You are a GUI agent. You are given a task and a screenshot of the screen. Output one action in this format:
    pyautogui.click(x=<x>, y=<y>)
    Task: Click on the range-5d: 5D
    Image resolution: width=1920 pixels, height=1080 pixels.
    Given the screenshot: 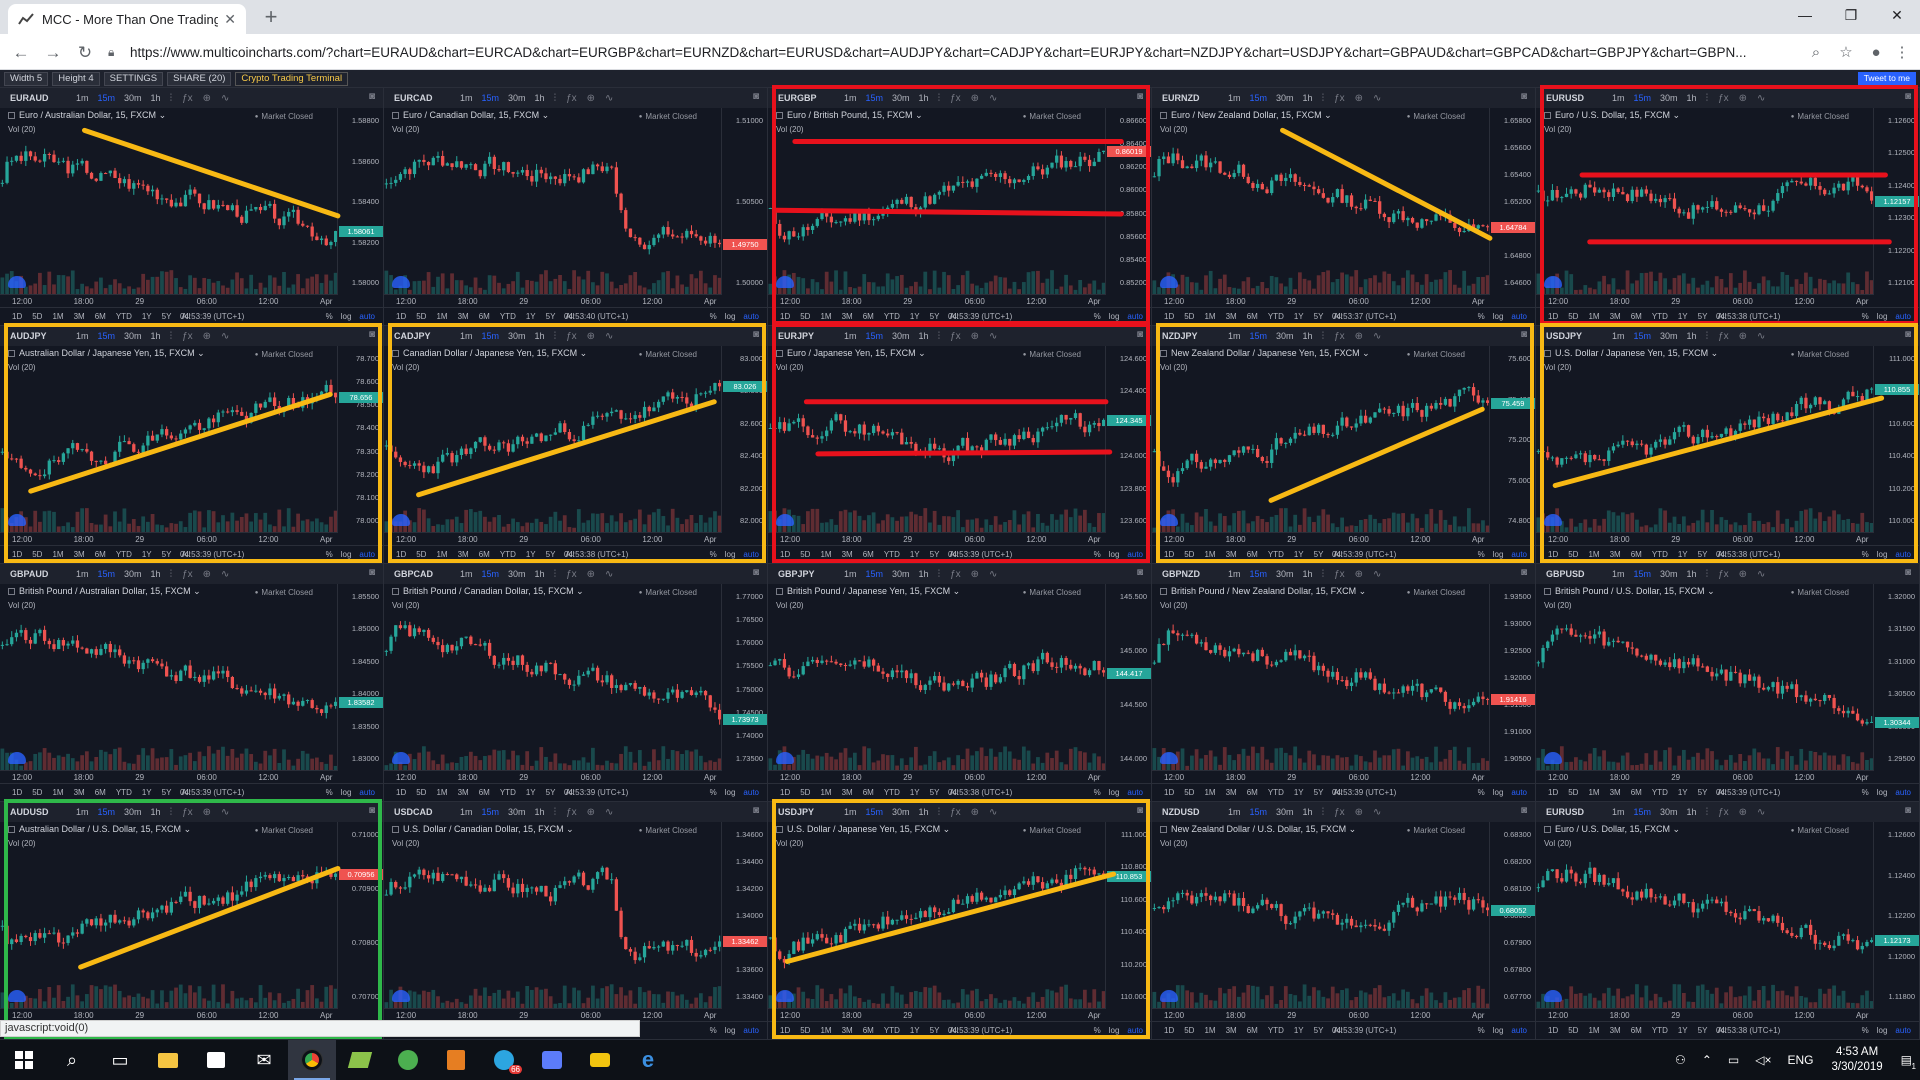 What is the action you would take?
    pyautogui.click(x=805, y=554)
    